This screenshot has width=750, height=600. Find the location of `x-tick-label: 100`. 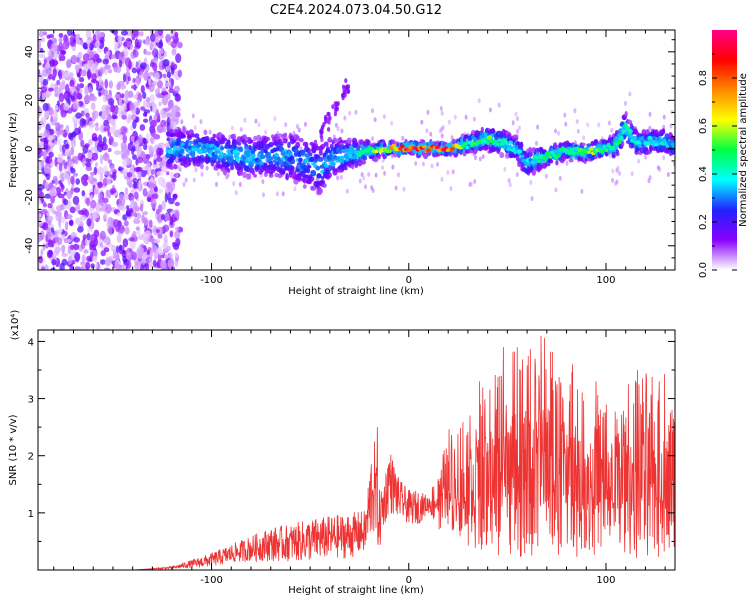

x-tick-label: 100 is located at coordinates (605, 280).